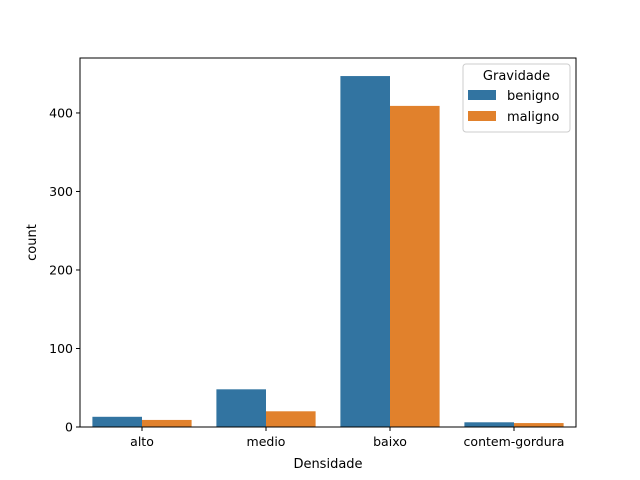  What do you see at coordinates (61, 348) in the screenshot?
I see `y-tick-label: 100` at bounding box center [61, 348].